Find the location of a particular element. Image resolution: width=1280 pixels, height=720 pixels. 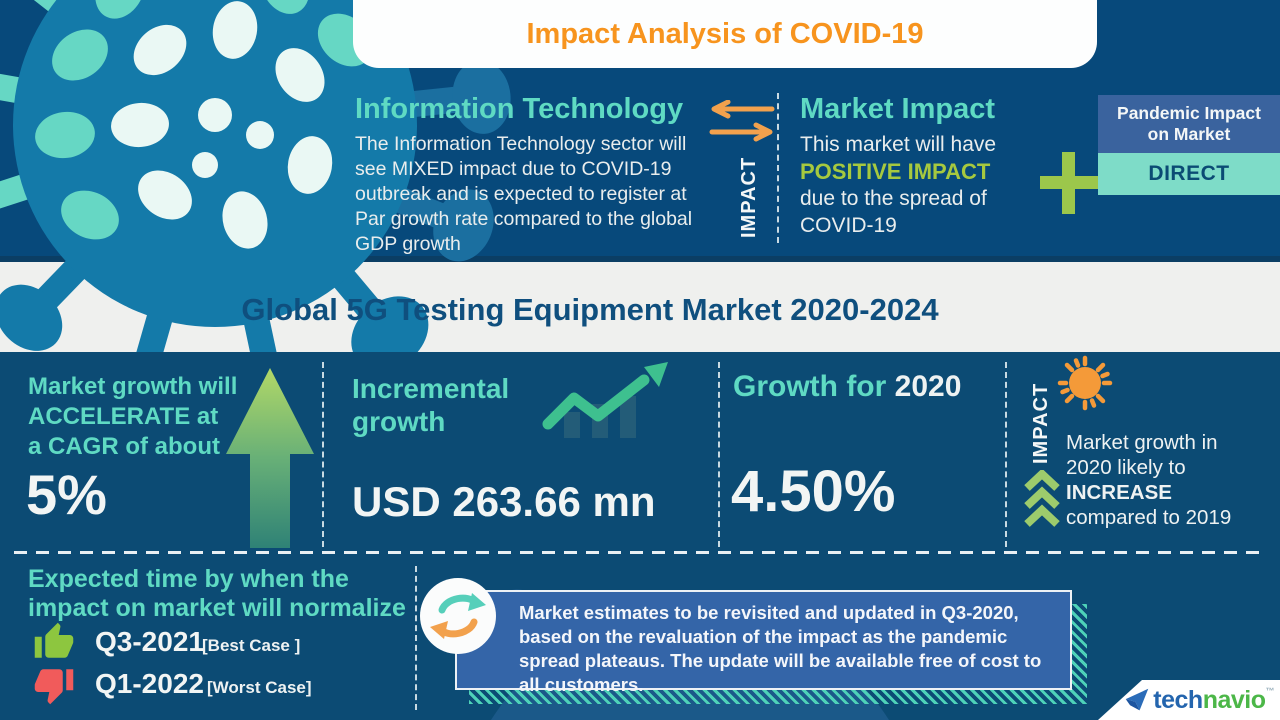

growth-2020-label-white: 2020 is located at coordinates (928, 386).